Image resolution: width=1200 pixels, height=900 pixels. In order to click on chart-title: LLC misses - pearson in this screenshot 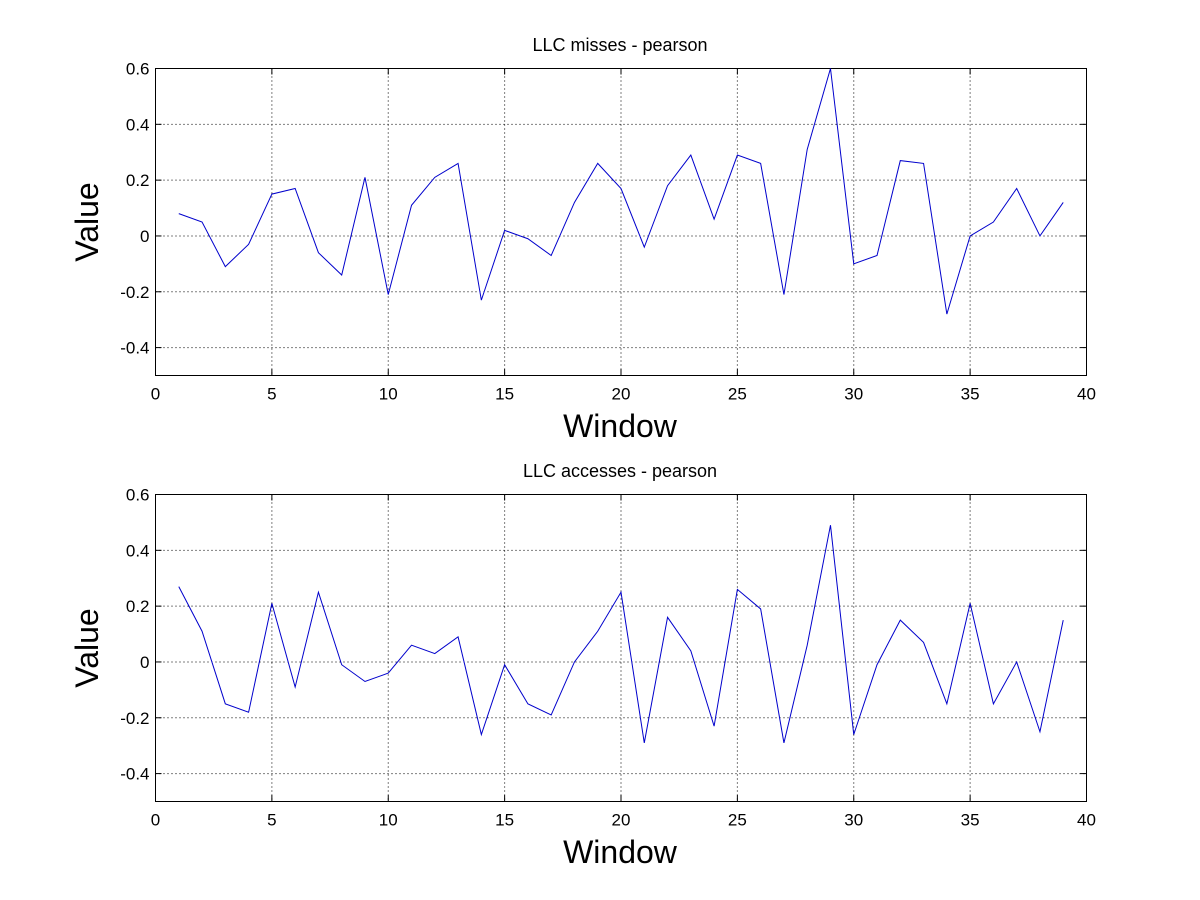, I will do `click(619, 45)`.